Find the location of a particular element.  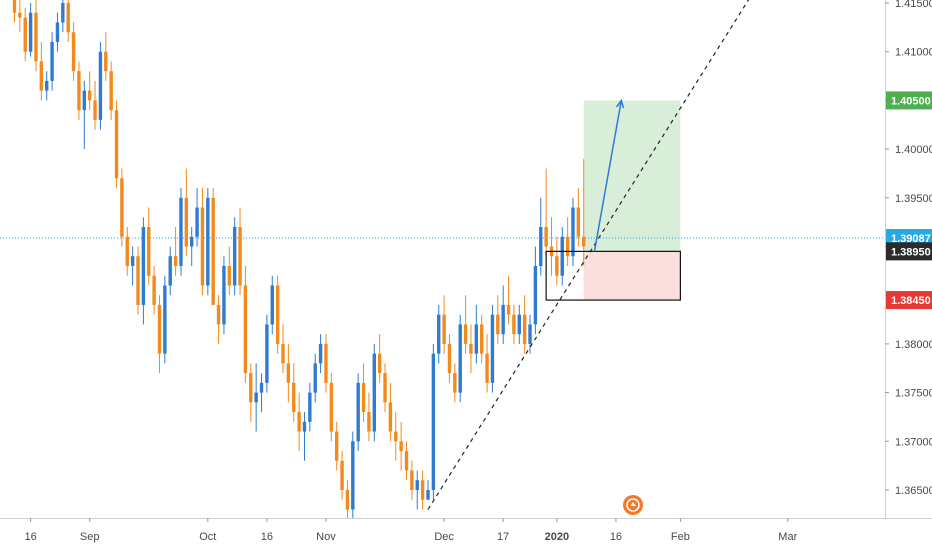

y-tick-label: 1.37000 is located at coordinates (913, 442).